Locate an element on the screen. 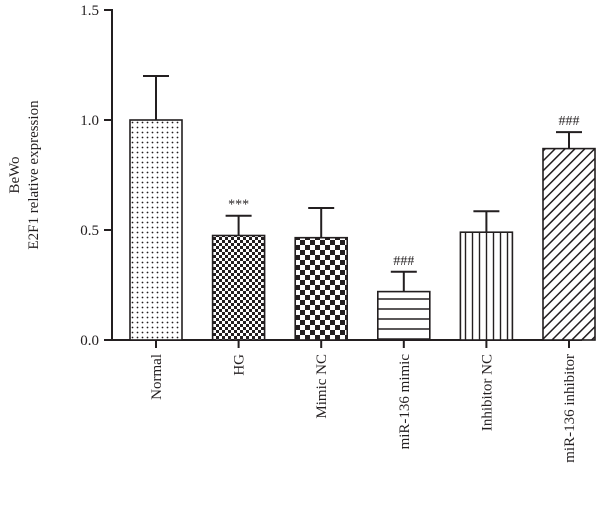 The image size is (600, 506). y-axis-title: BeWo E2F1 relative expression is located at coordinates (24, 175).